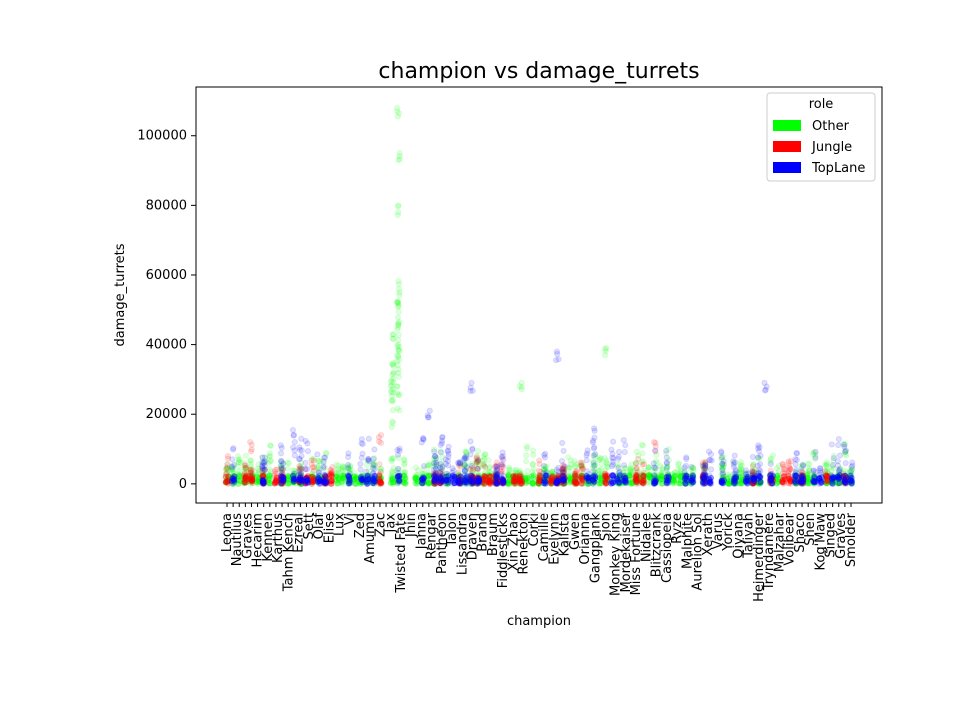 This screenshot has height=724, width=980. I want to click on x-tick-label: Smolder, so click(851, 539).